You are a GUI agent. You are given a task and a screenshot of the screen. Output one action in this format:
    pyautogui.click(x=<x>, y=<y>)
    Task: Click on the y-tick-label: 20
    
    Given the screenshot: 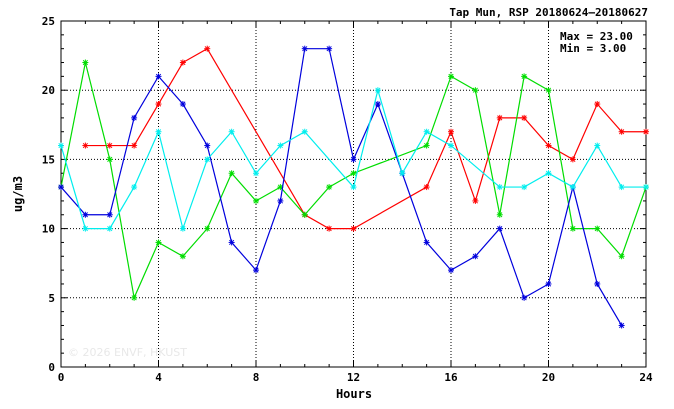 What is the action you would take?
    pyautogui.click(x=48, y=90)
    